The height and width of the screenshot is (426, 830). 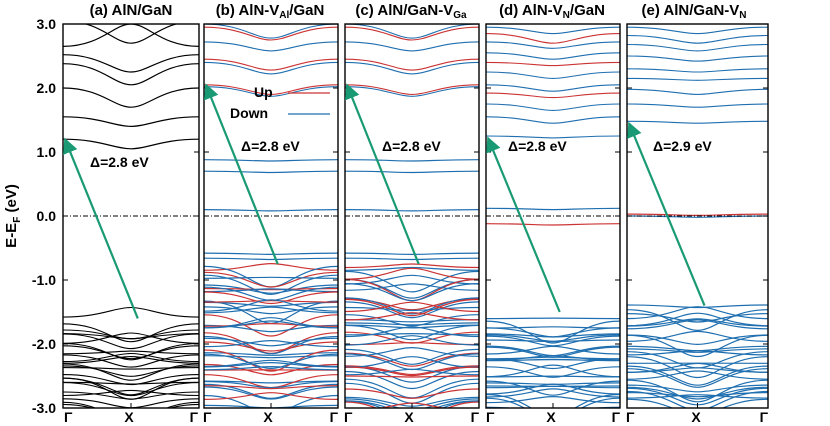 I want to click on y-tick-label: -3.0, so click(x=44, y=408).